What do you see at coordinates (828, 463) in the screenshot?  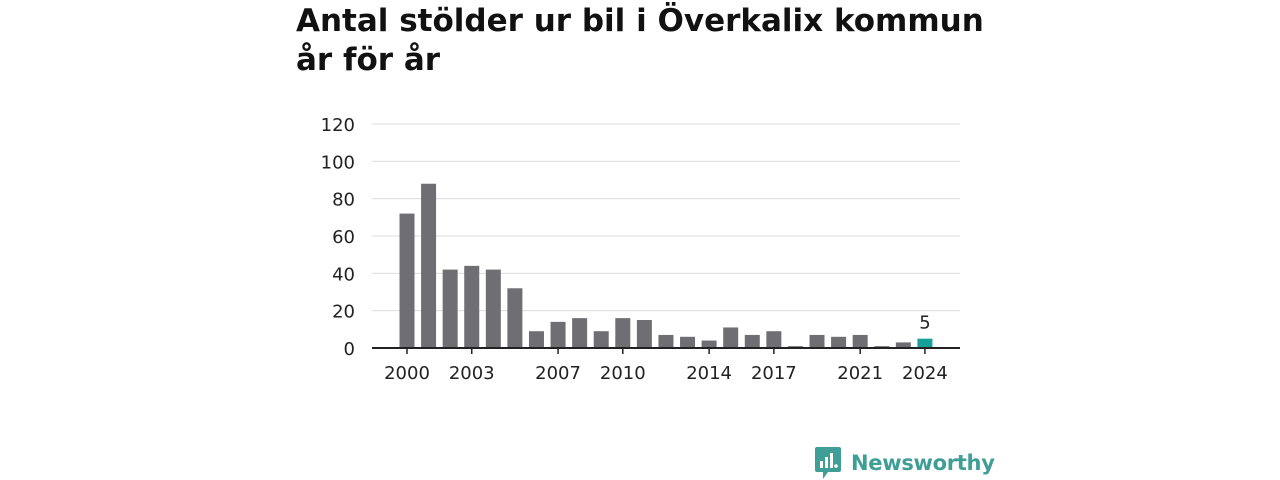 I see `newsworthy-logo-icon` at bounding box center [828, 463].